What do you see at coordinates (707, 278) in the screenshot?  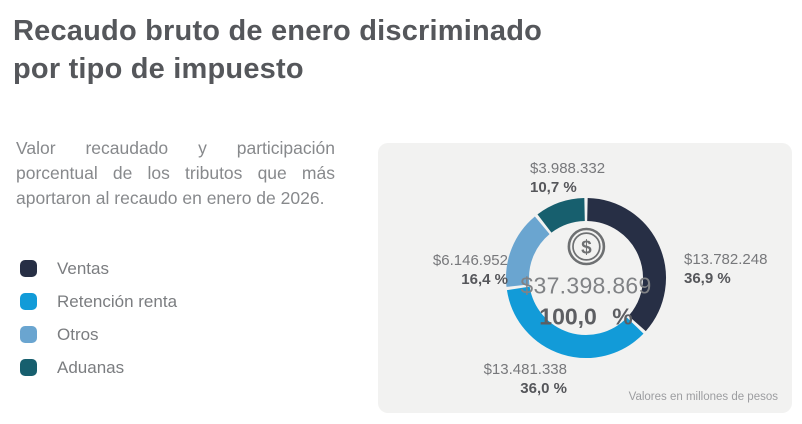 I see `label-ventas-percent: 36,9 %` at bounding box center [707, 278].